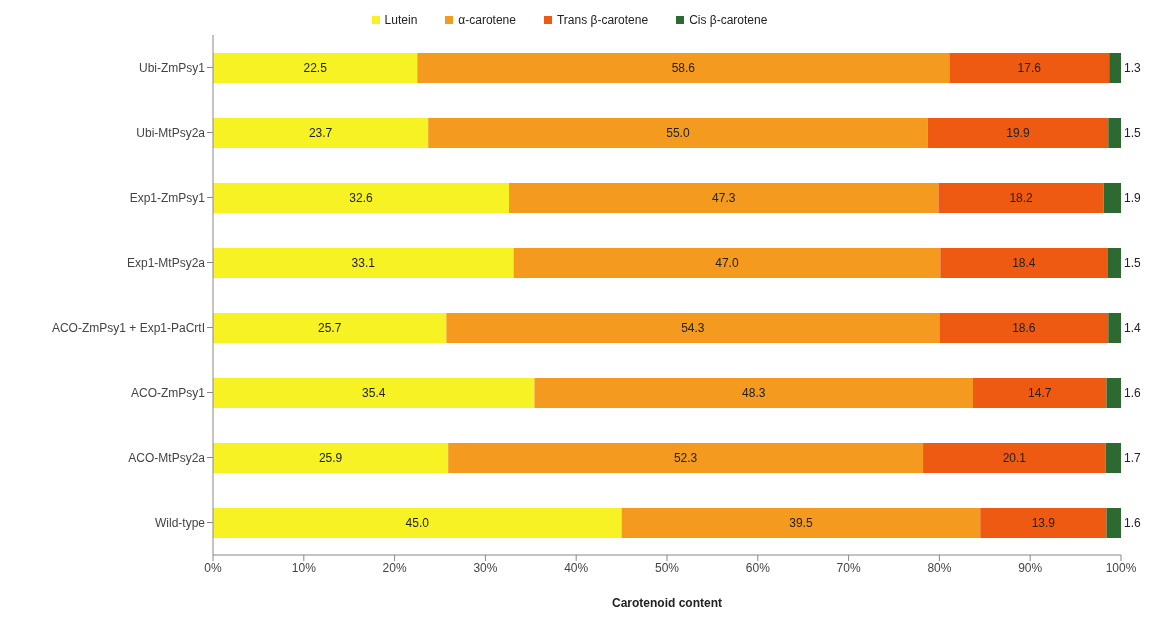 This screenshot has height=628, width=1157. I want to click on data-label: 23.7, so click(320, 133).